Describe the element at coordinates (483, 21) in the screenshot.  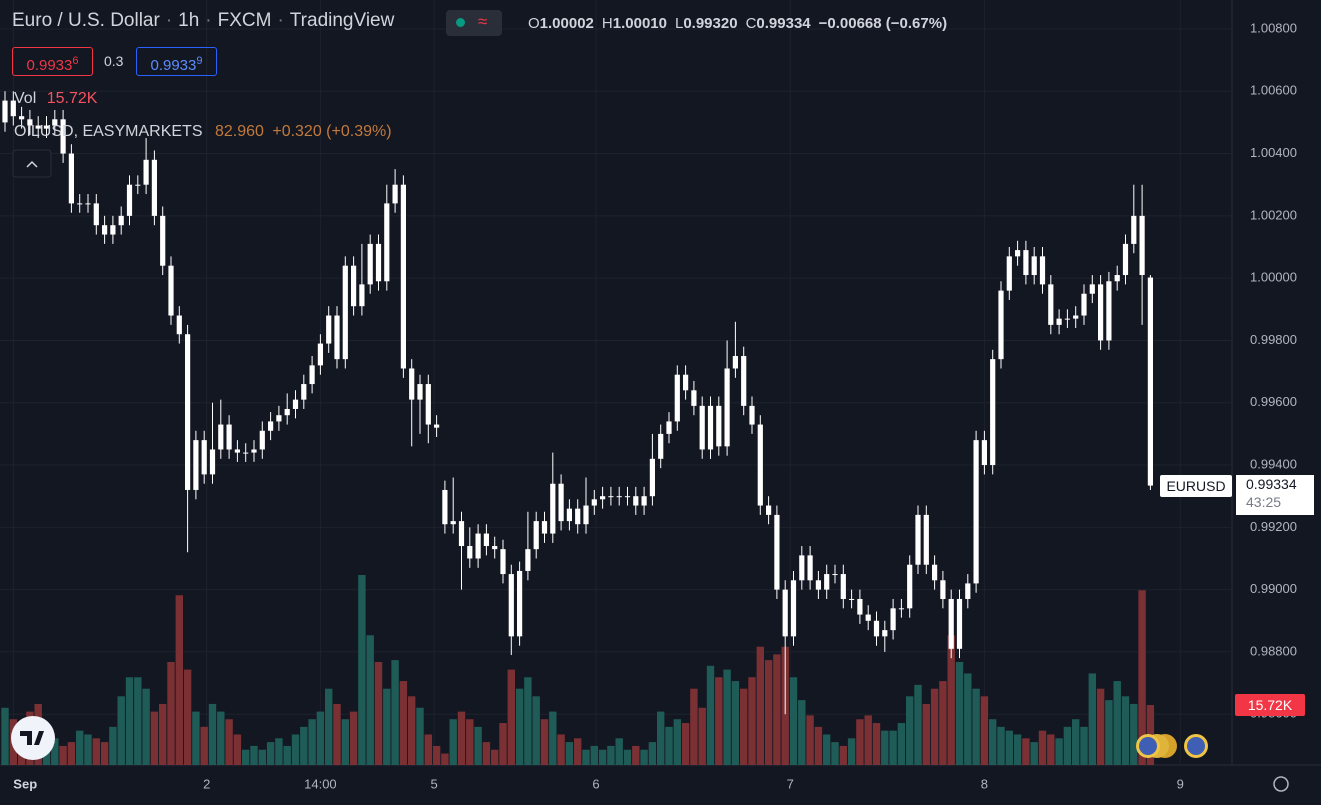
I see `delay-icon: ≈` at that location.